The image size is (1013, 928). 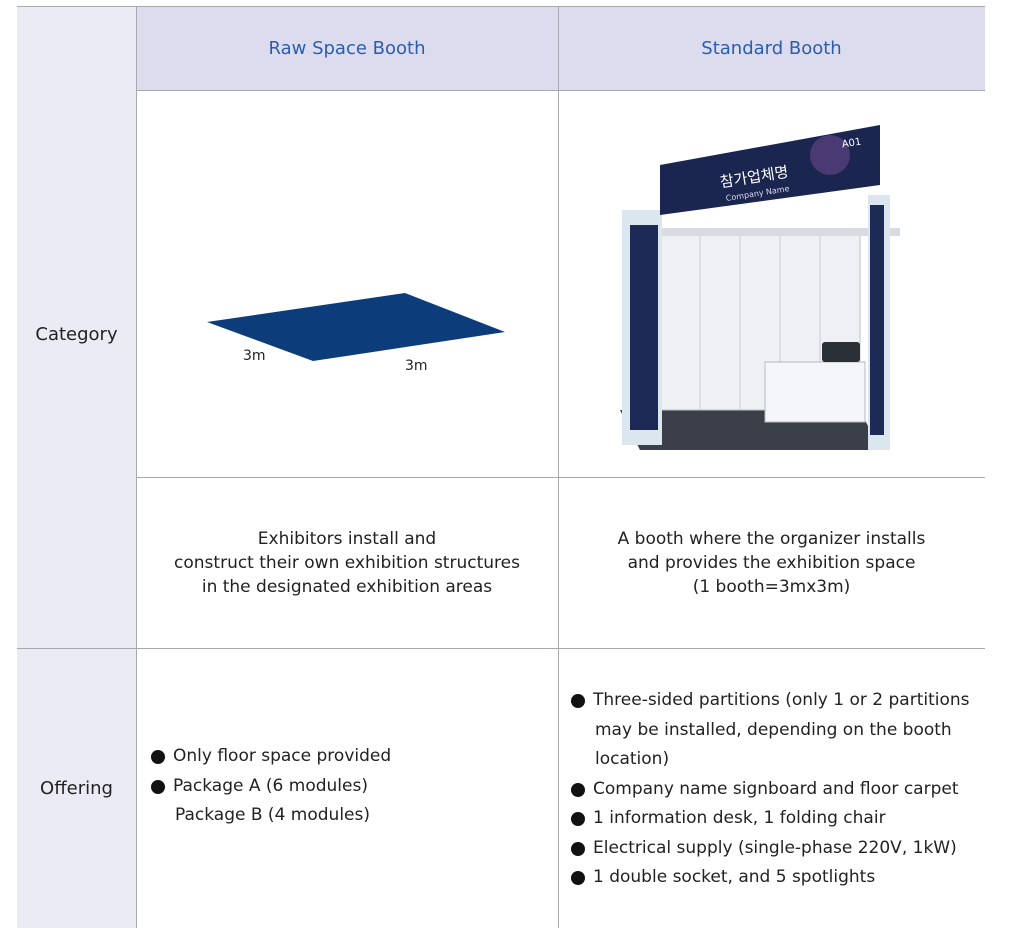 I want to click on booth-illustration: 참가업체명 Company Name A01, so click(x=760, y=287).